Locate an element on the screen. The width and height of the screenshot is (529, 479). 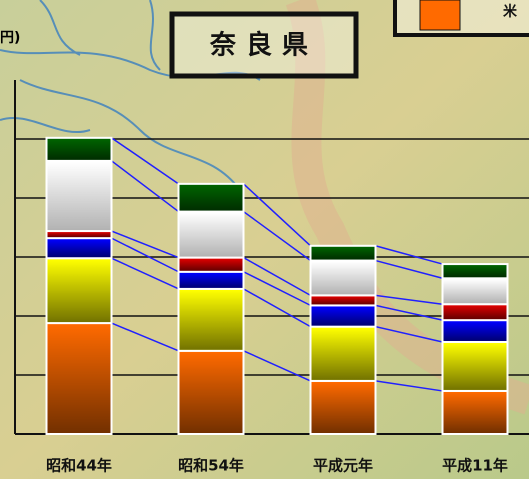
y-axis-label: 円) is located at coordinates (10, 38).